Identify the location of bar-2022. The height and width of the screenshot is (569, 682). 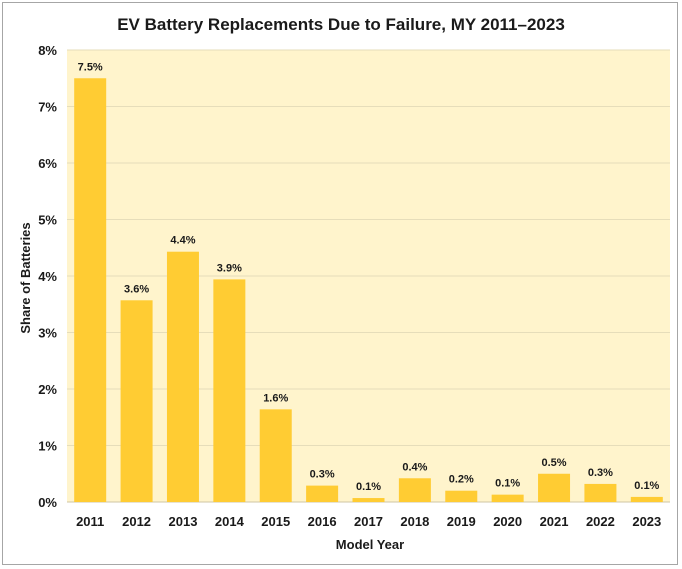
(600, 492).